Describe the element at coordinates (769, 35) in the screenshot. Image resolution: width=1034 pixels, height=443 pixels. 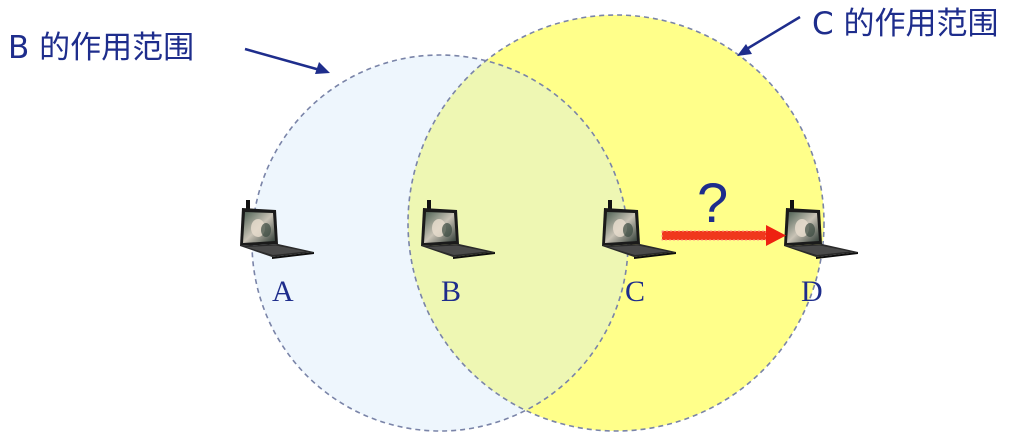
I see `c-range-pointer` at that location.